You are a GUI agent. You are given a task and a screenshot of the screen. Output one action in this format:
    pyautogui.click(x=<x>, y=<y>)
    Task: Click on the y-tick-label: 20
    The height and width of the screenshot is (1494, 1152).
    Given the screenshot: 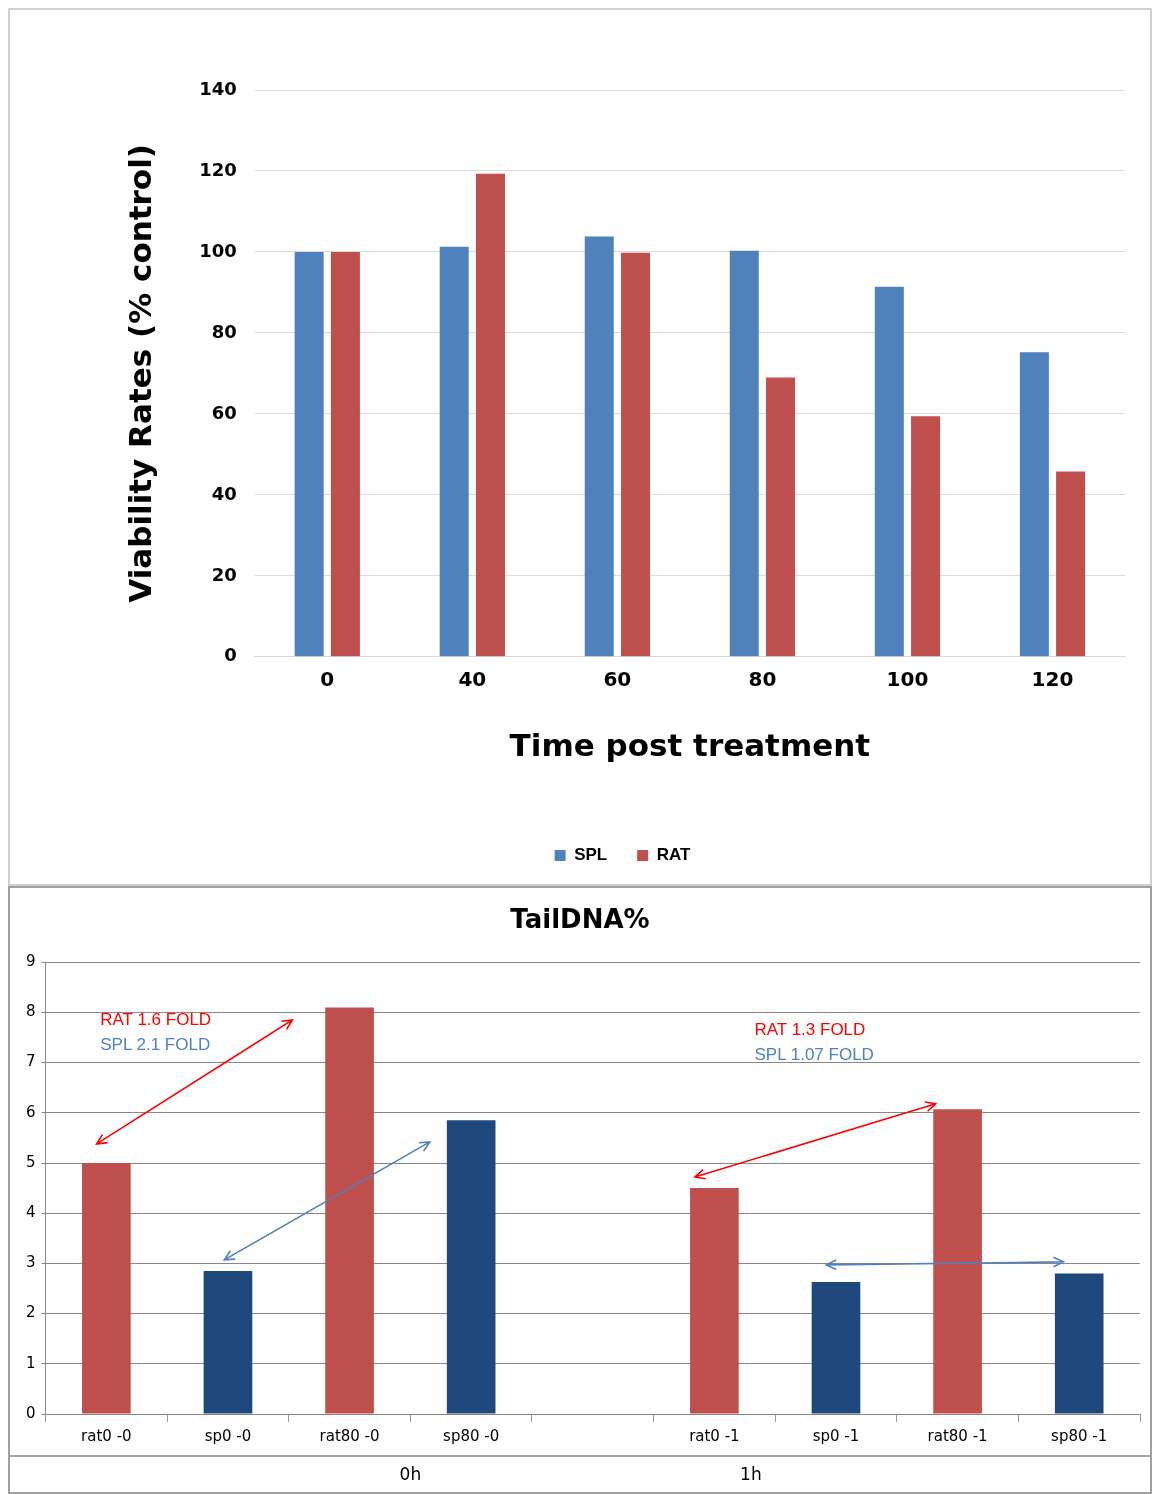 What is the action you would take?
    pyautogui.click(x=224, y=574)
    